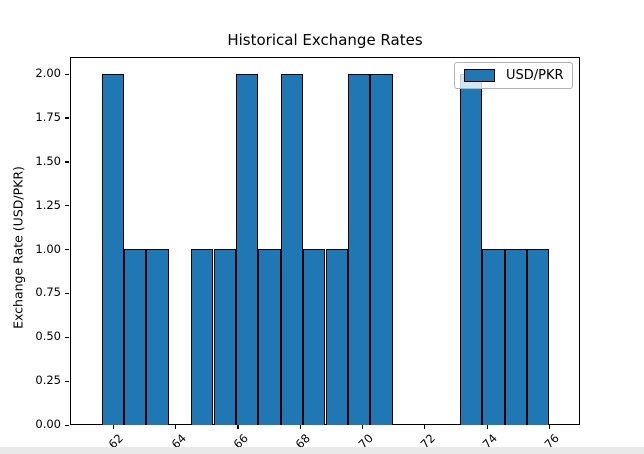  Describe the element at coordinates (364, 439) in the screenshot. I see `x-tick-label: -70` at that location.